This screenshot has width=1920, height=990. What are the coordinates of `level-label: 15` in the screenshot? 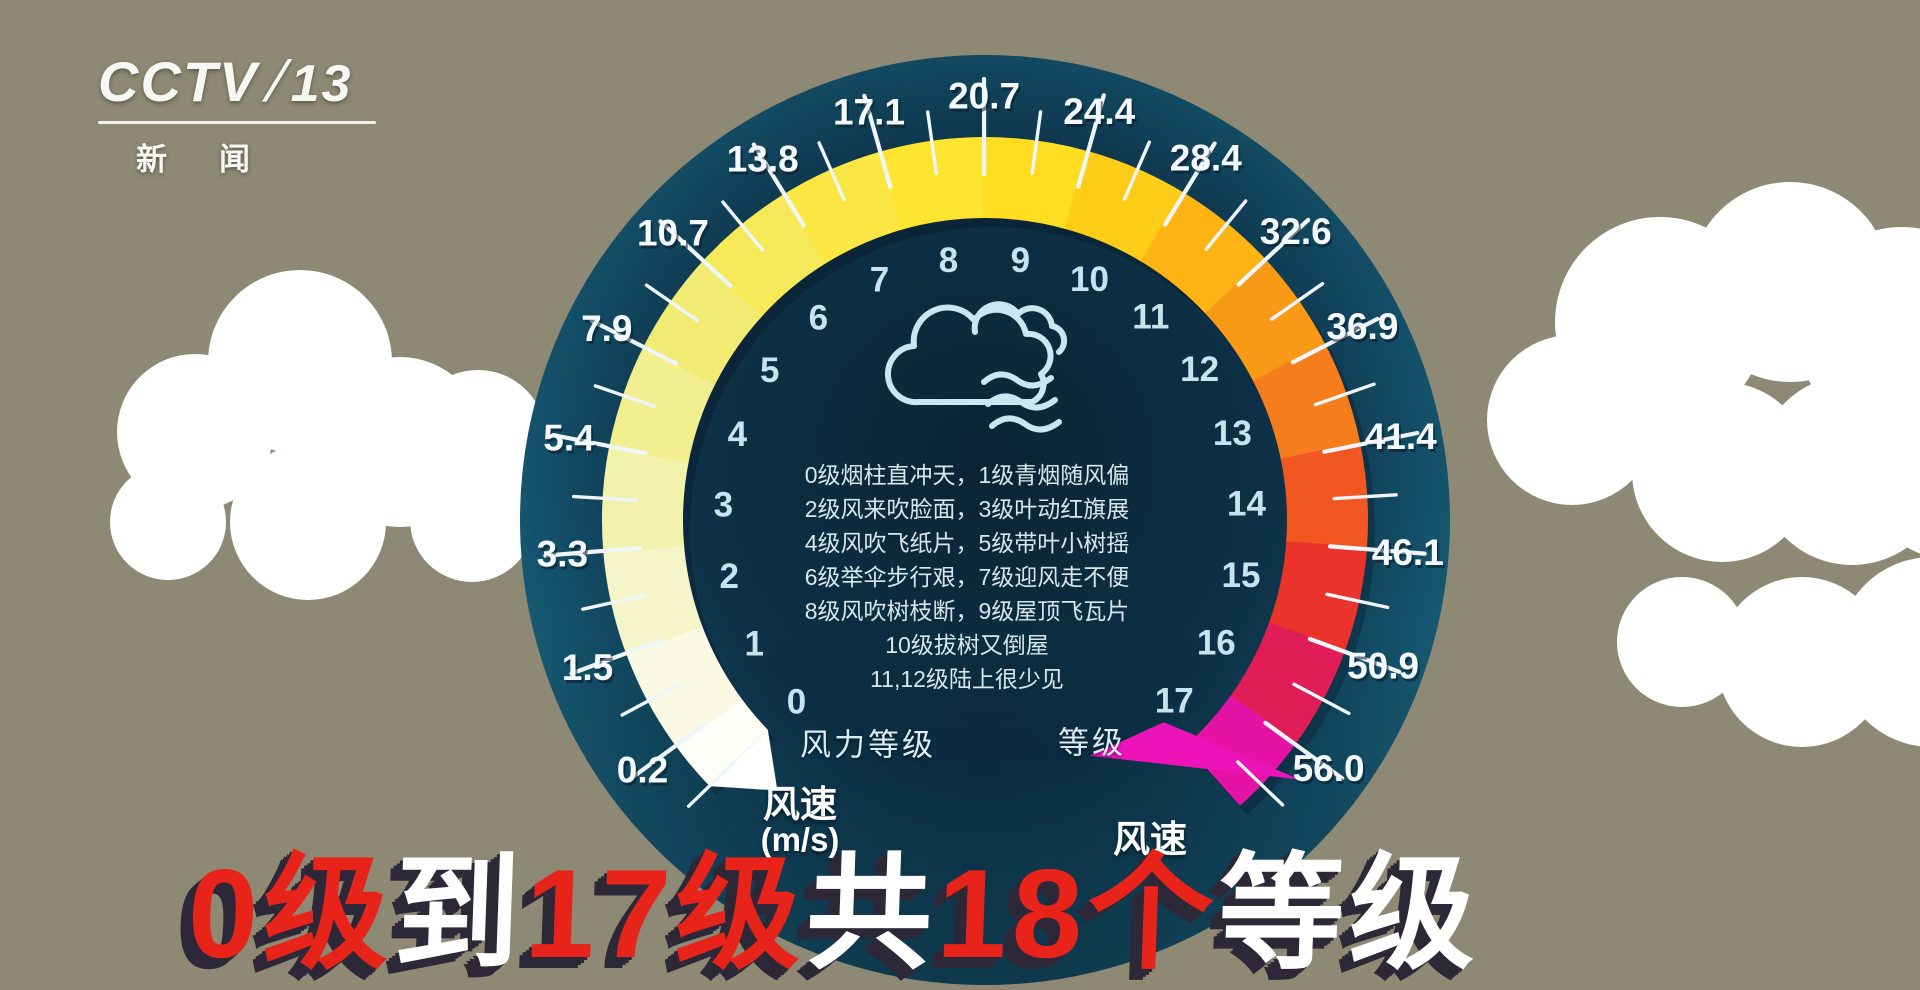 It's located at (1241, 575).